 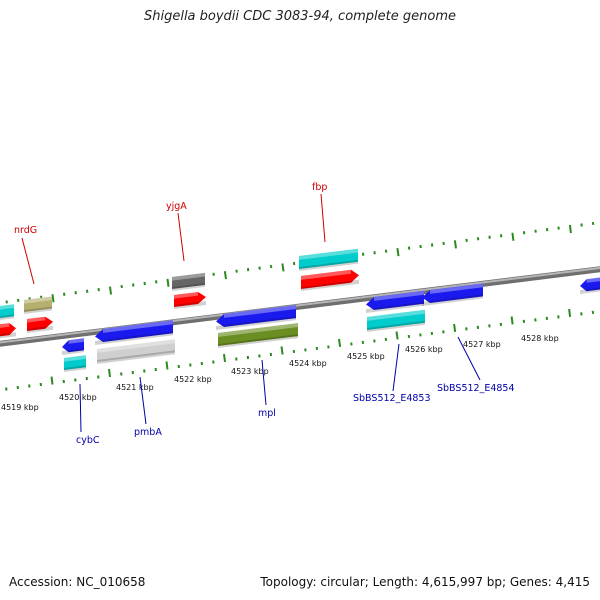 What do you see at coordinates (136, 351) in the screenshot?
I see `gene-feature-pmbA` at bounding box center [136, 351].